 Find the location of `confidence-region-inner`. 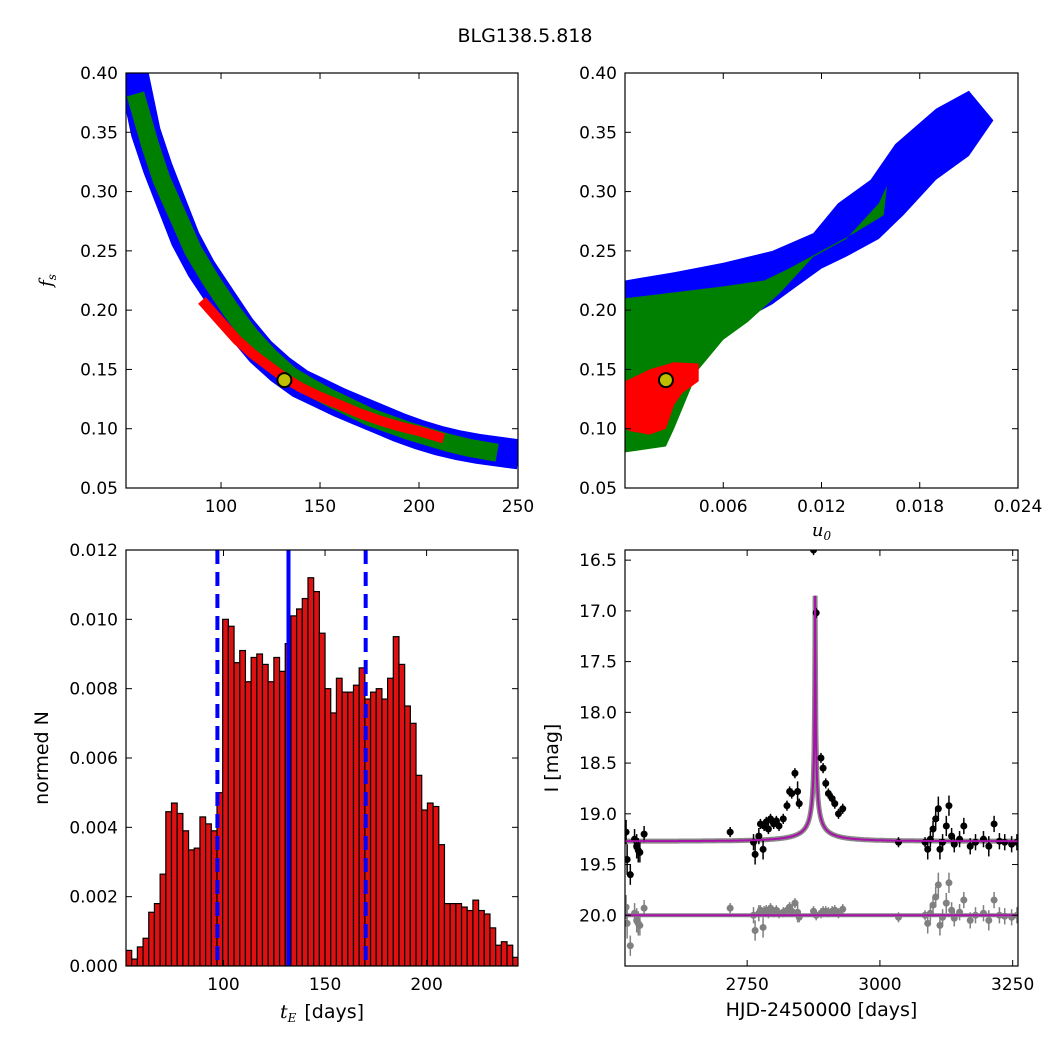

confidence-region-inner is located at coordinates (322, 370).